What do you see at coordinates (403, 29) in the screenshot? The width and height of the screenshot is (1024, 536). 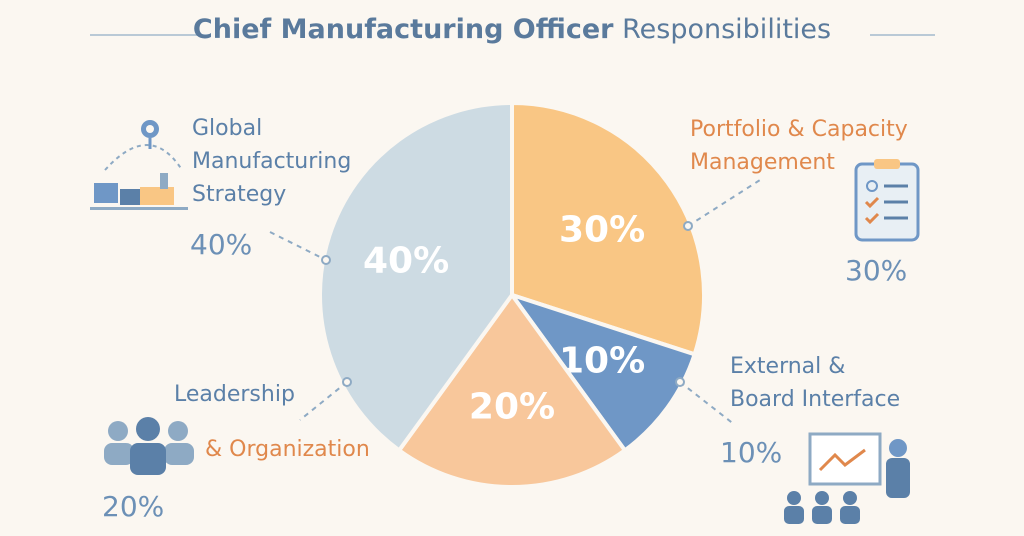 I see `title-bold: Chief Manufacturing Officer` at bounding box center [403, 29].